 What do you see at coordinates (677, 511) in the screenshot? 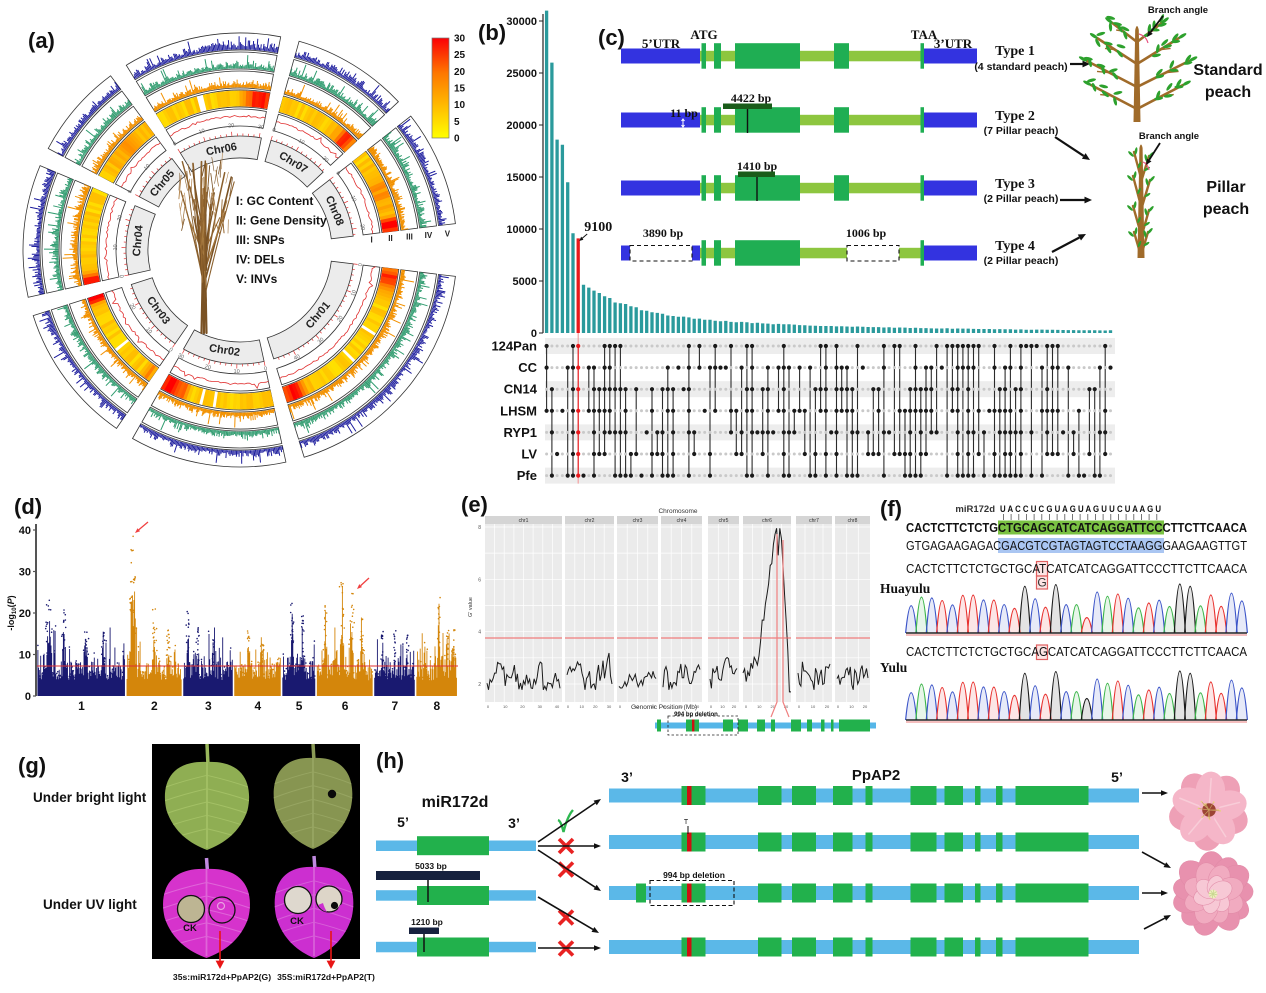
I see `svg-text: Chromosome` at bounding box center [677, 511].